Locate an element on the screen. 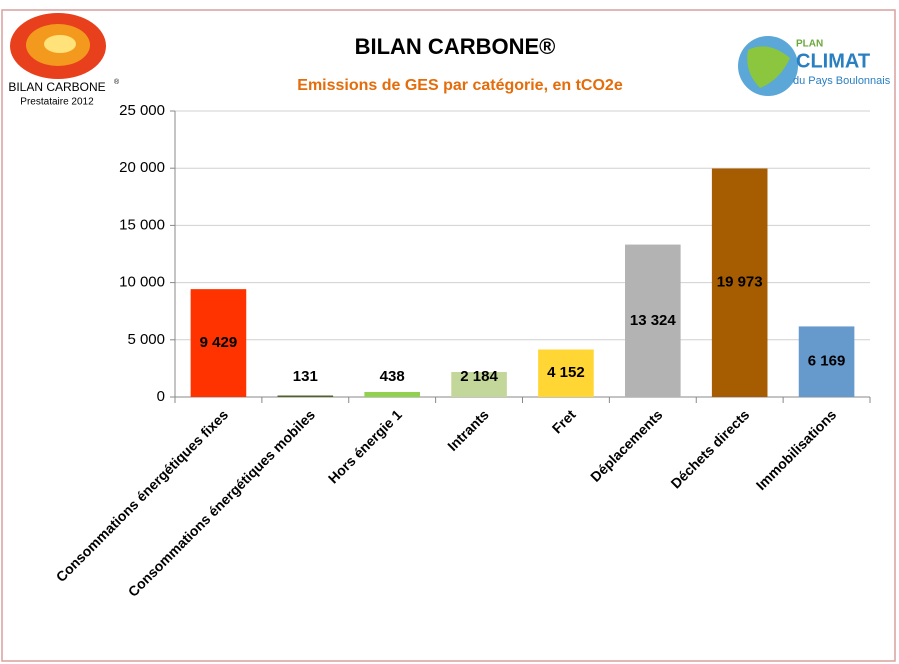 Image resolution: width=899 pixels, height=664 pixels. y-tick-label: 15 000 is located at coordinates (142, 224).